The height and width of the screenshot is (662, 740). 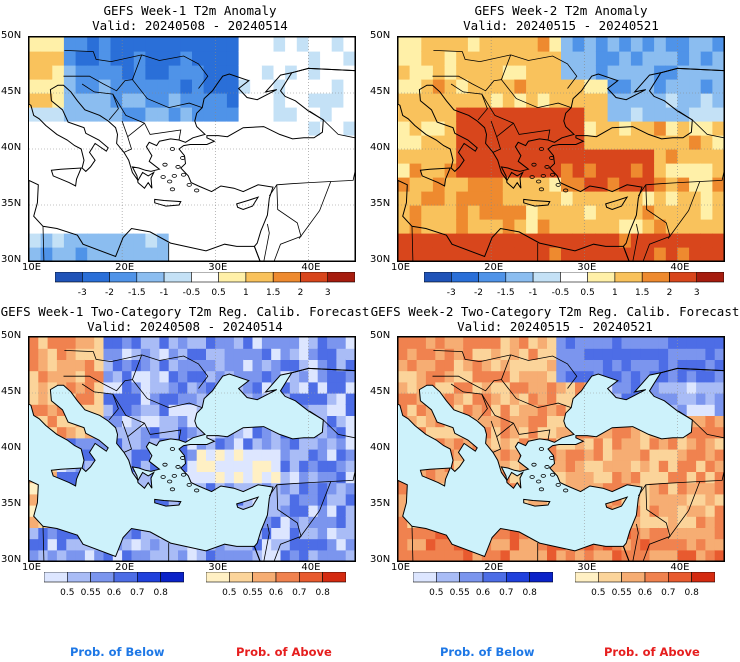 I want to click on lon-tick-label: 20E, so click(x=494, y=267).